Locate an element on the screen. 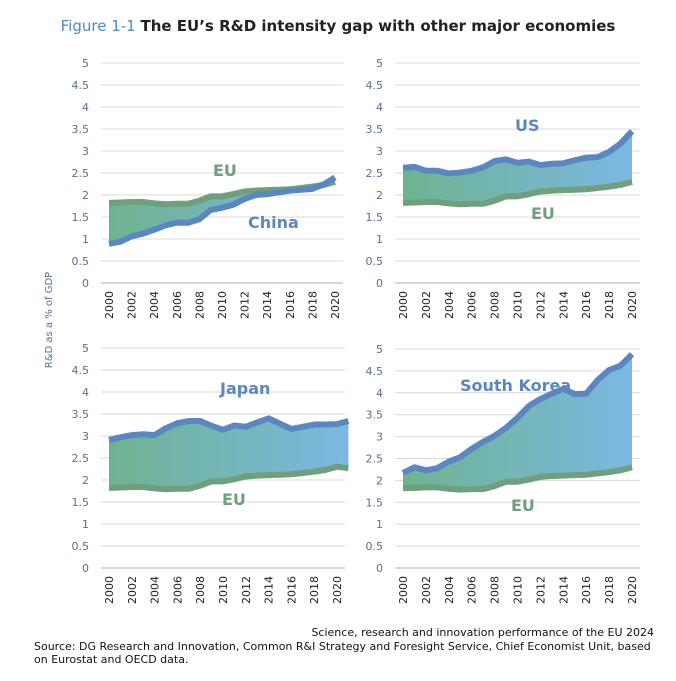 This screenshot has height=681, width=676. series-line-china is located at coordinates (222, 210).